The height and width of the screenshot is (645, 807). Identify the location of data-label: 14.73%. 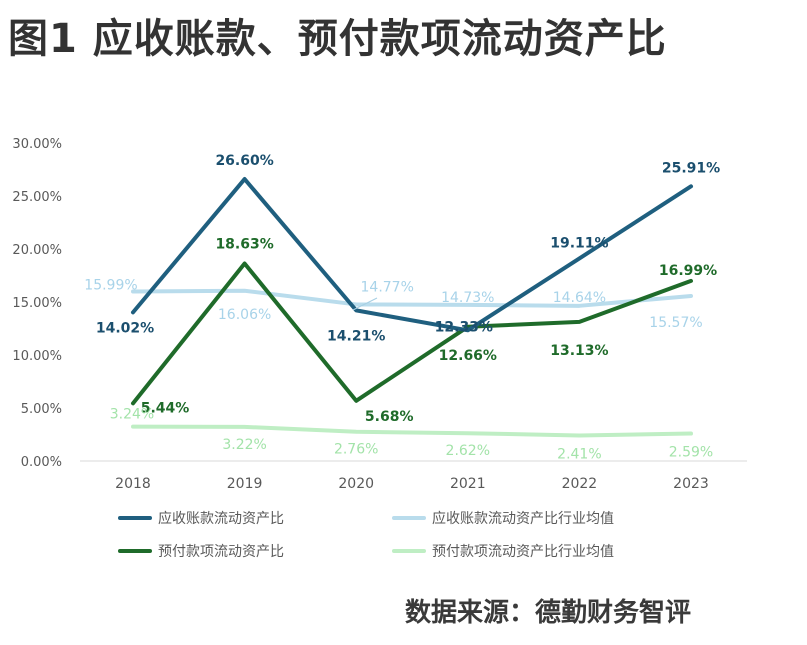
(467, 298).